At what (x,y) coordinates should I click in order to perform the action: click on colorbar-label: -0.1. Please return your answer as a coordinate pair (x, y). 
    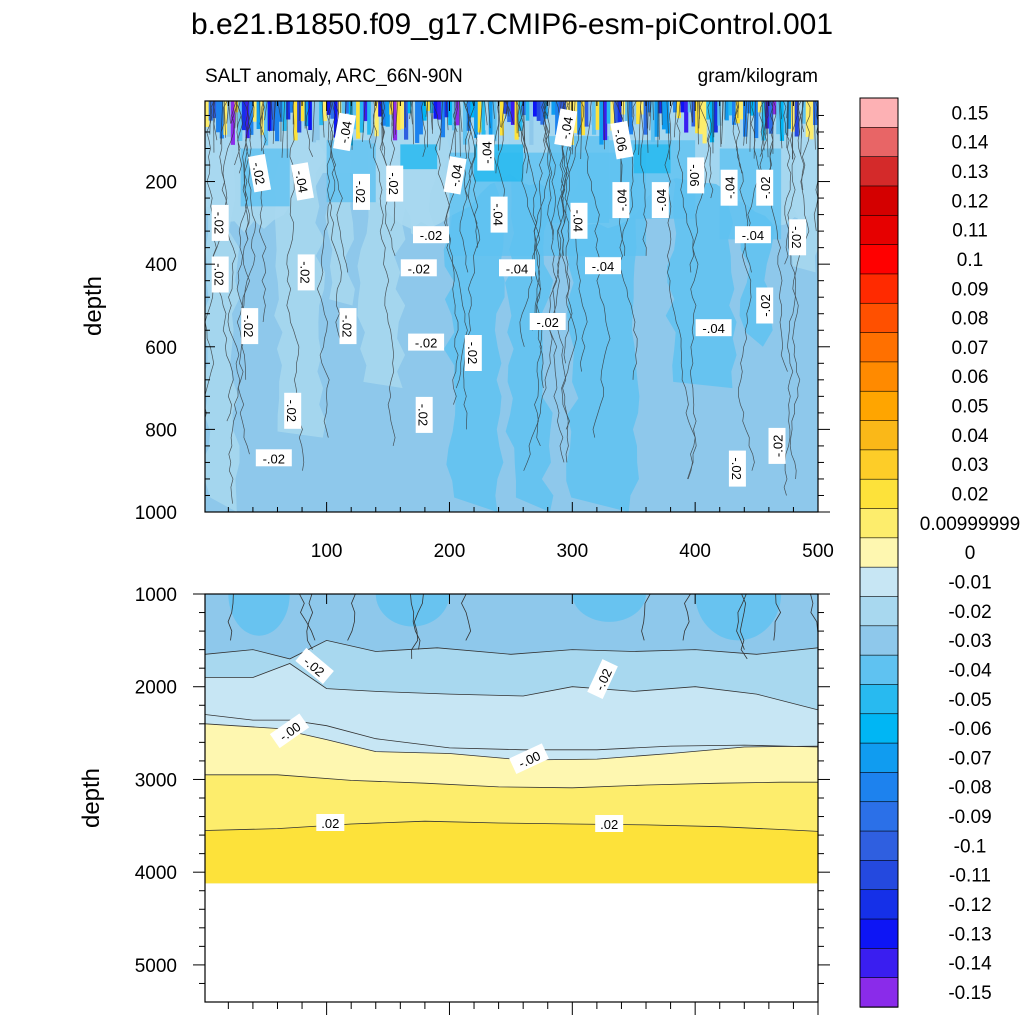
    Looking at the image, I should click on (970, 846).